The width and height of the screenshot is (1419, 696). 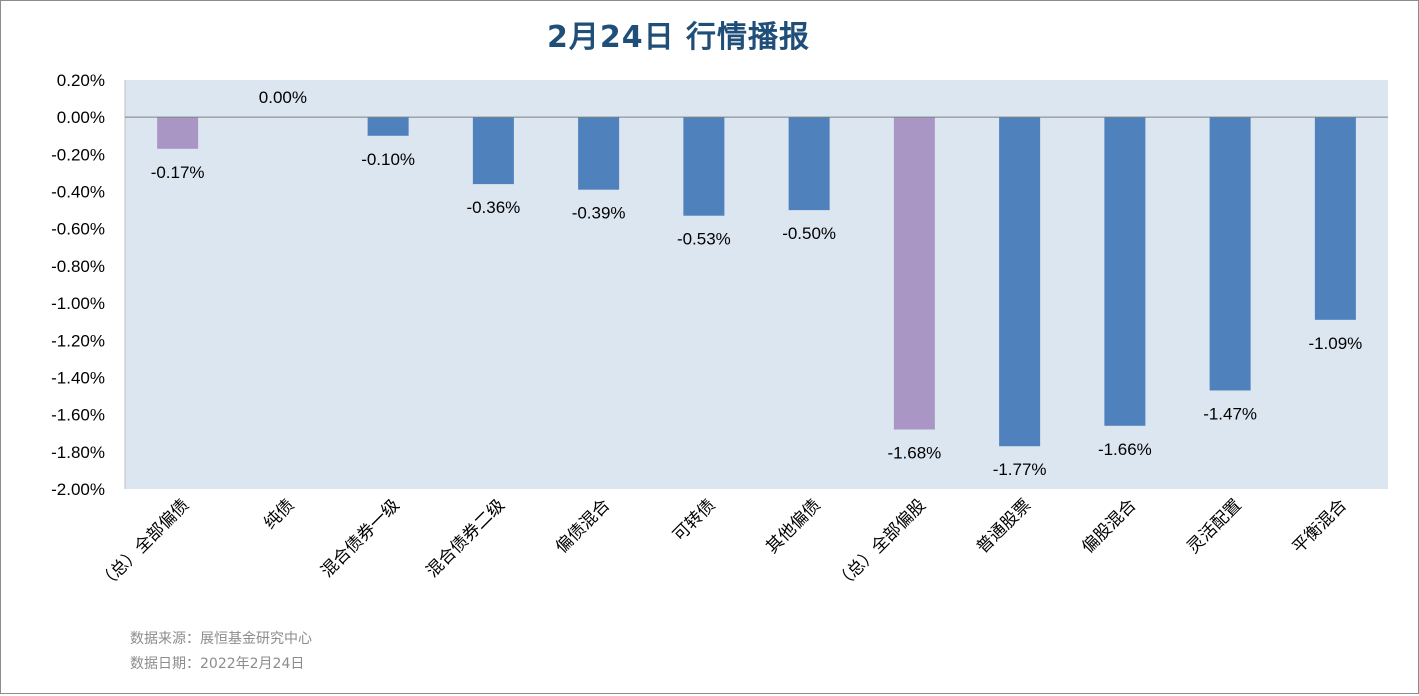 What do you see at coordinates (881, 544) in the screenshot?
I see `x-category-label: （总）全部偏股` at bounding box center [881, 544].